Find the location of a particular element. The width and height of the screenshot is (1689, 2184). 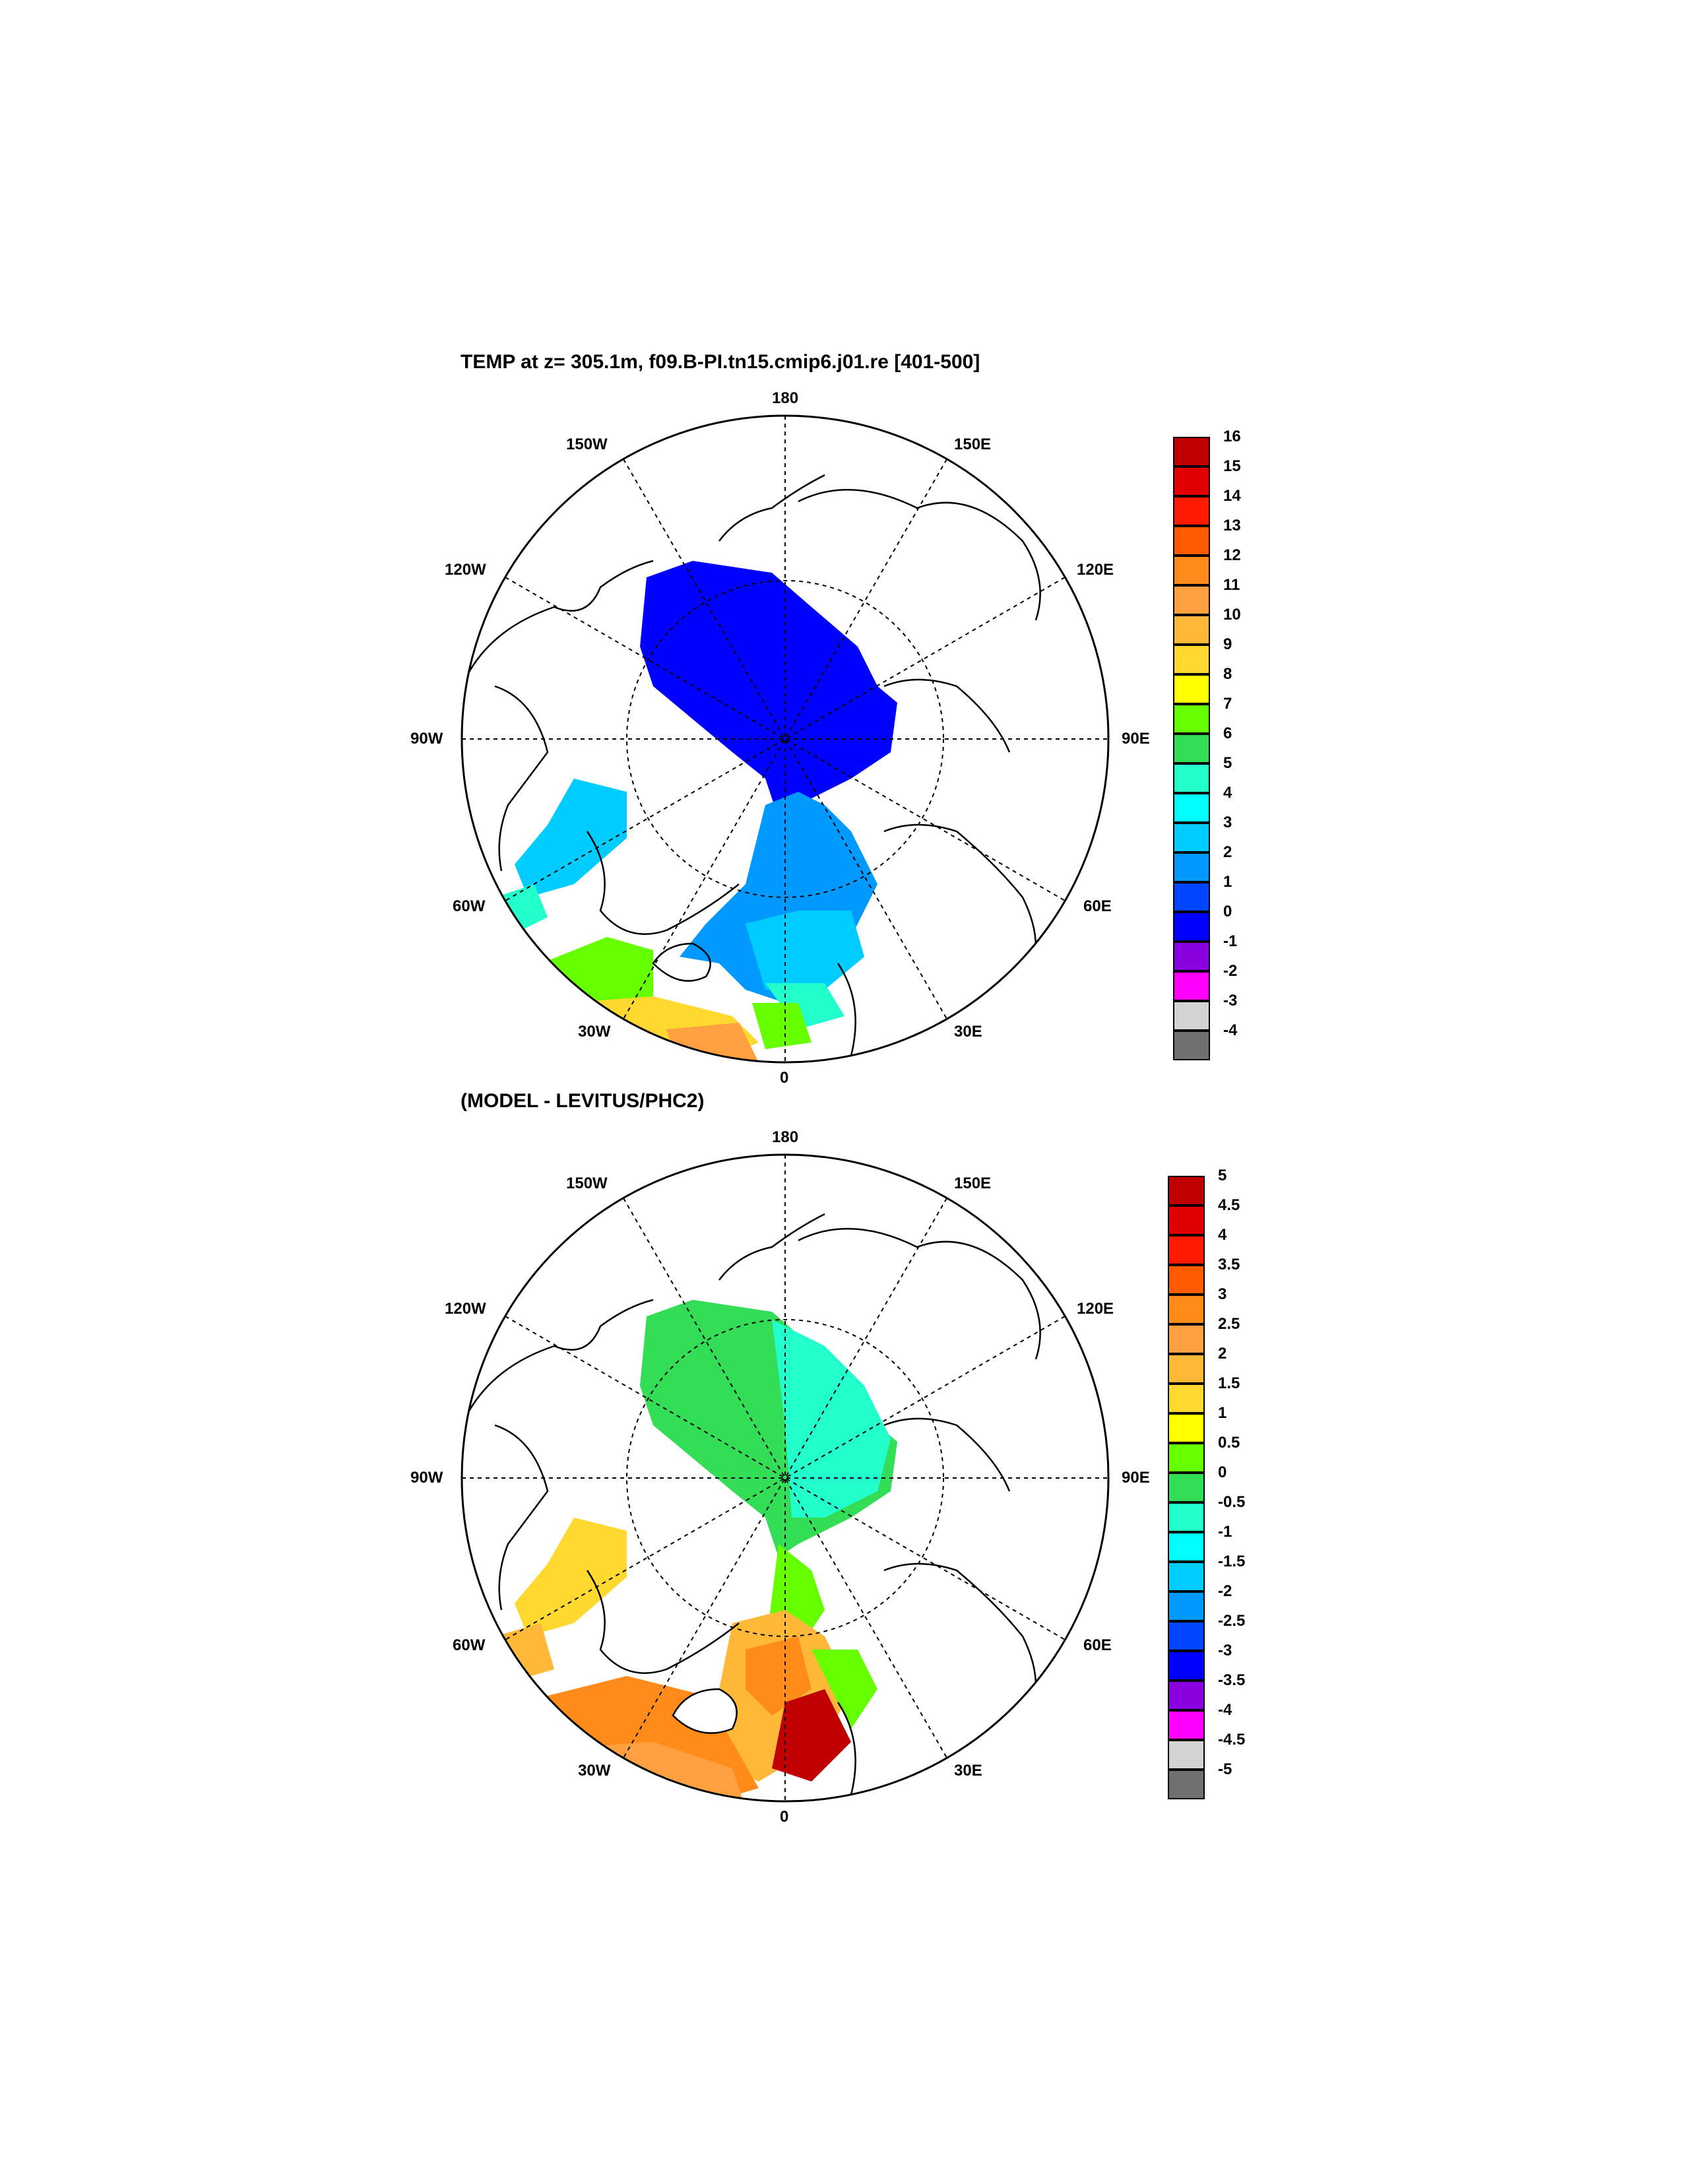

colorbar-tick-label: 2 is located at coordinates (1222, 1354).